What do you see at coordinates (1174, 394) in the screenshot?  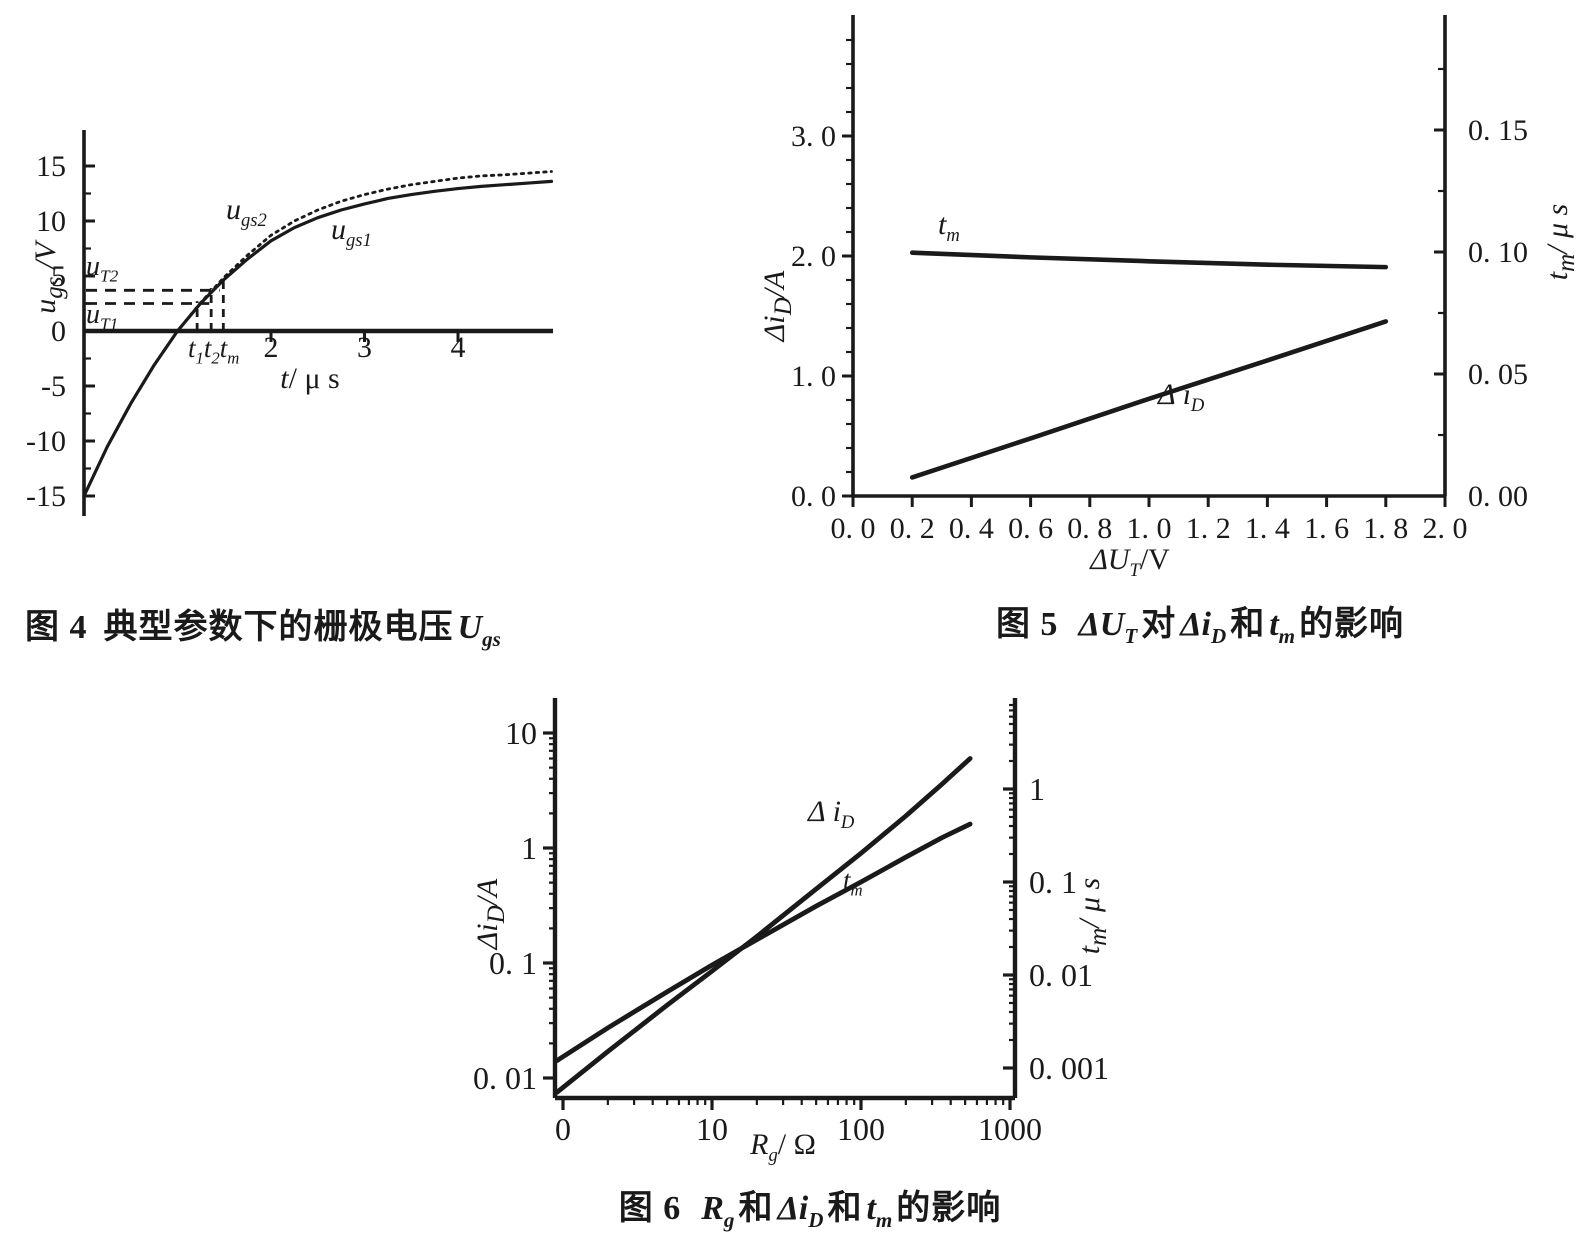 I see `curve-label-did-fig5-symbol: Δ i` at bounding box center [1174, 394].